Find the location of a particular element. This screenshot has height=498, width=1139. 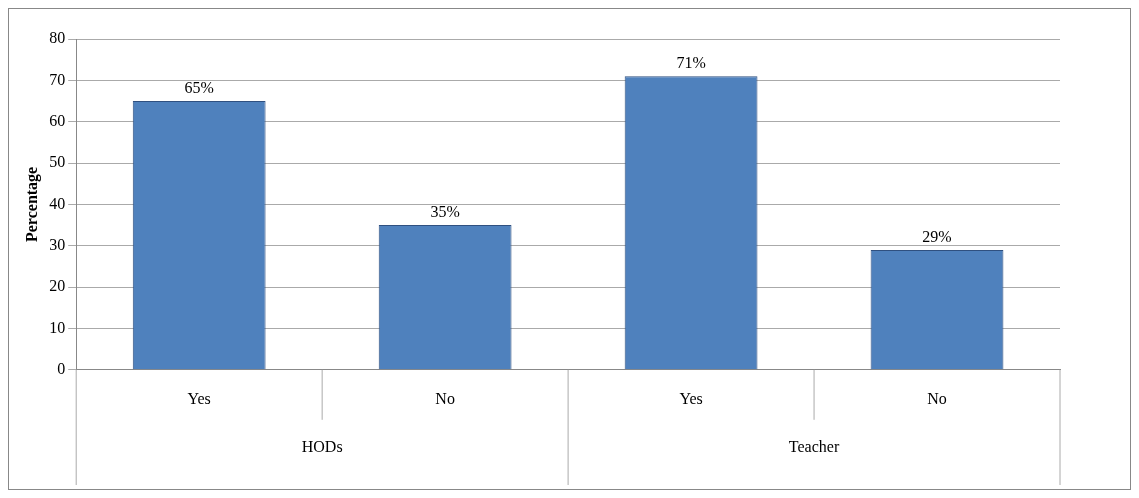

y-tick-label: 80 is located at coordinates (57, 38).